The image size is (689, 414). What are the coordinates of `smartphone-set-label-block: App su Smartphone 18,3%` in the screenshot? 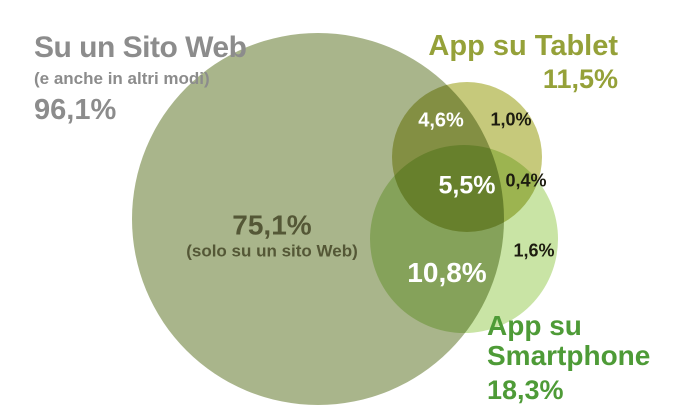 It's located at (577, 358).